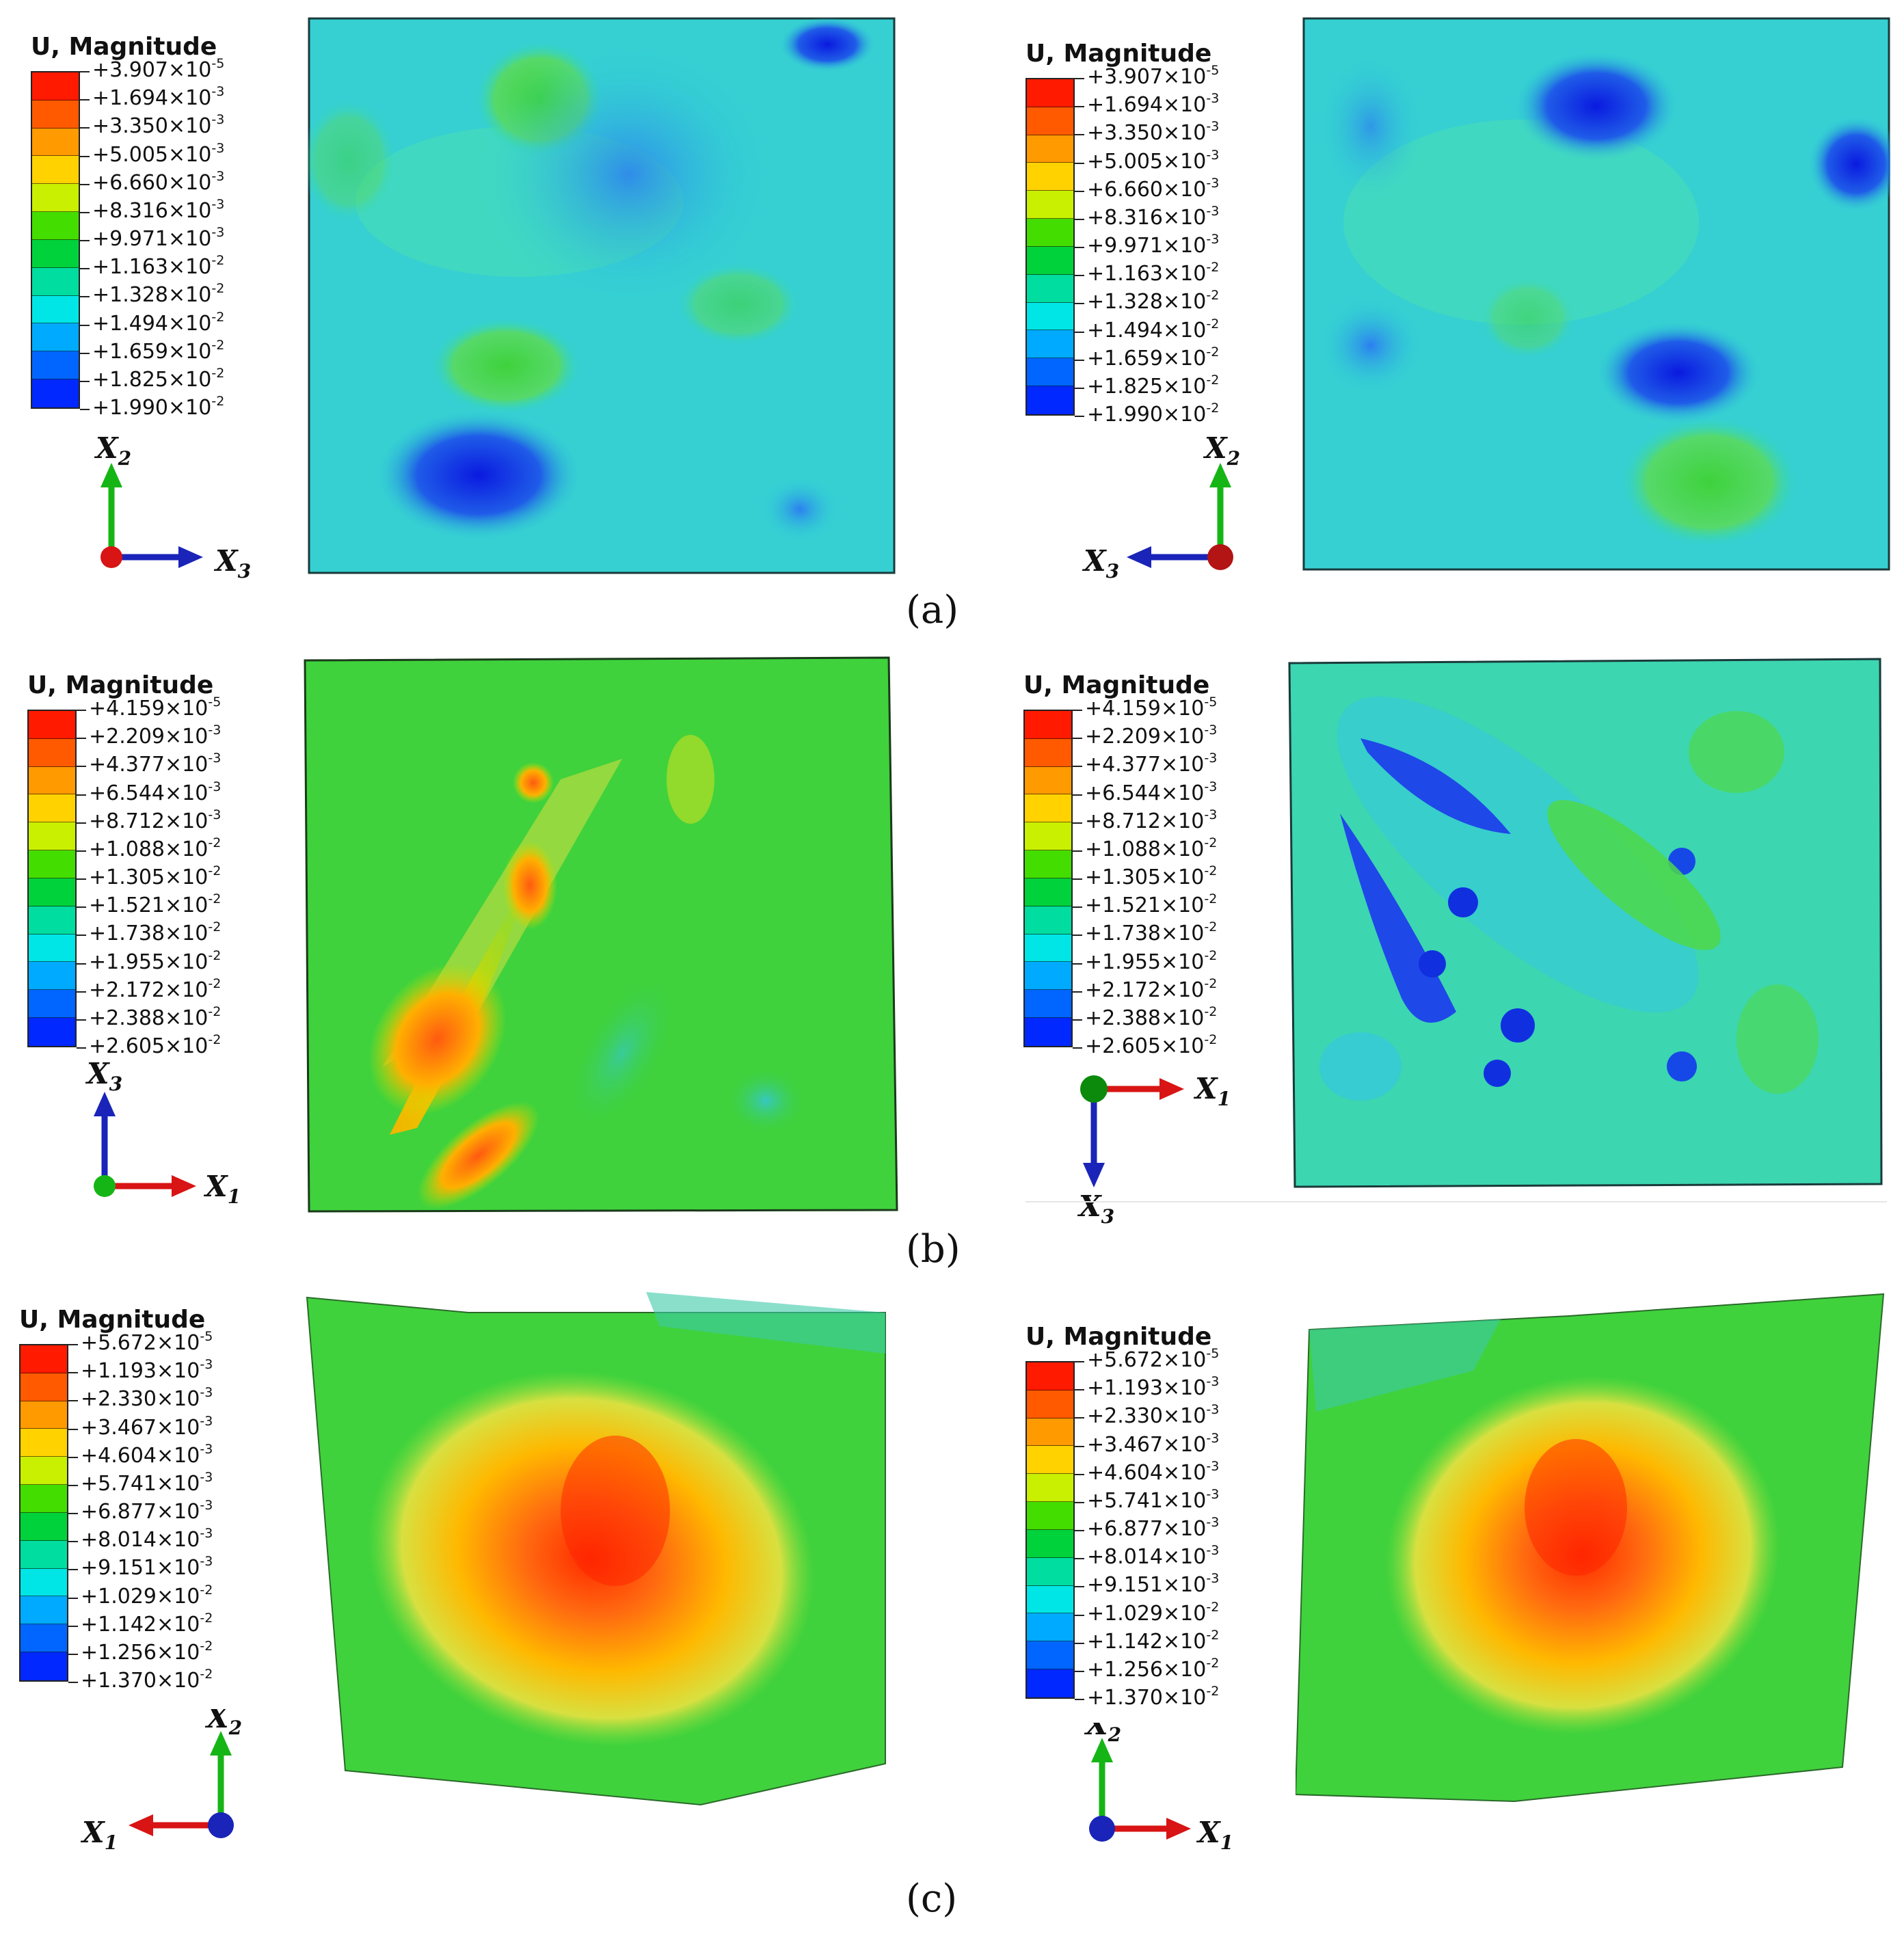  Describe the element at coordinates (120, 685) in the screenshot. I see `legend-title: U, Magnitude` at that location.